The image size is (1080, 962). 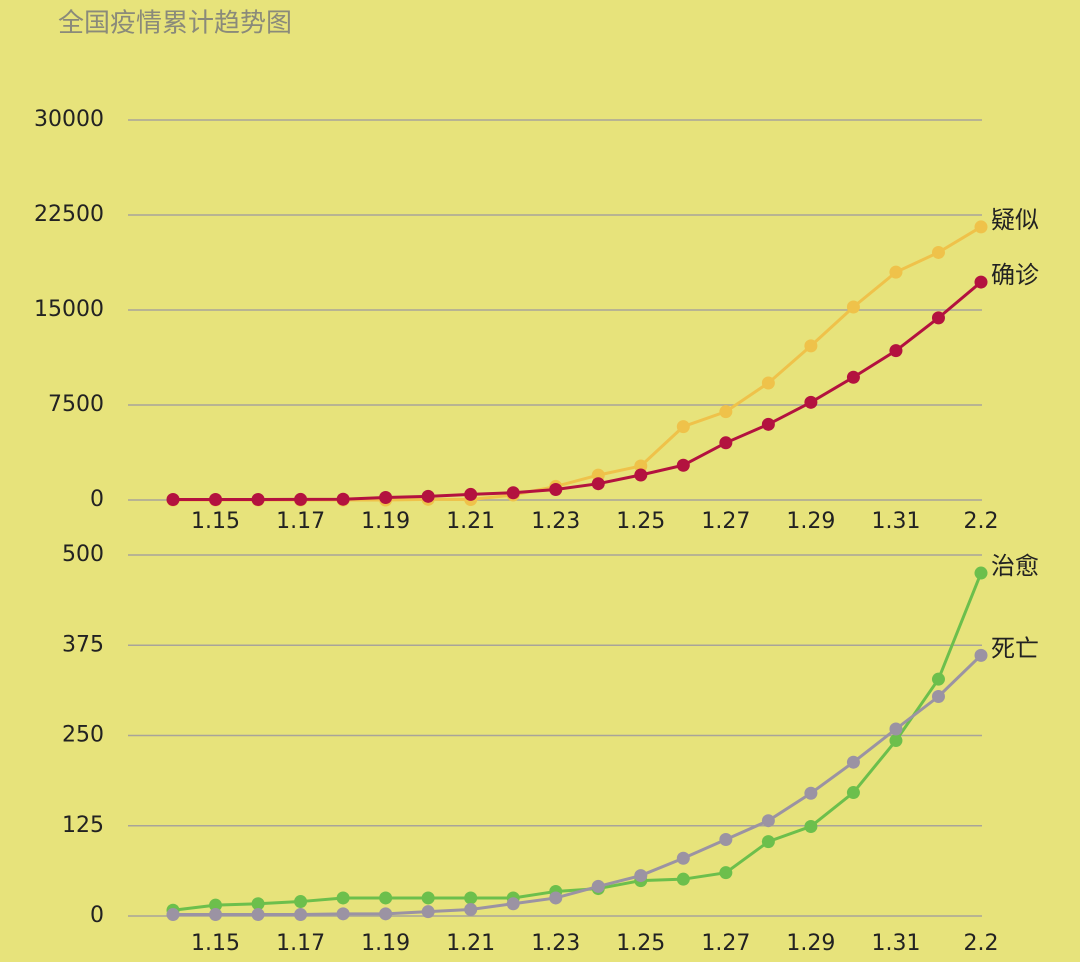 What do you see at coordinates (981, 943) in the screenshot?
I see `x-tick-label: 2.2` at bounding box center [981, 943].